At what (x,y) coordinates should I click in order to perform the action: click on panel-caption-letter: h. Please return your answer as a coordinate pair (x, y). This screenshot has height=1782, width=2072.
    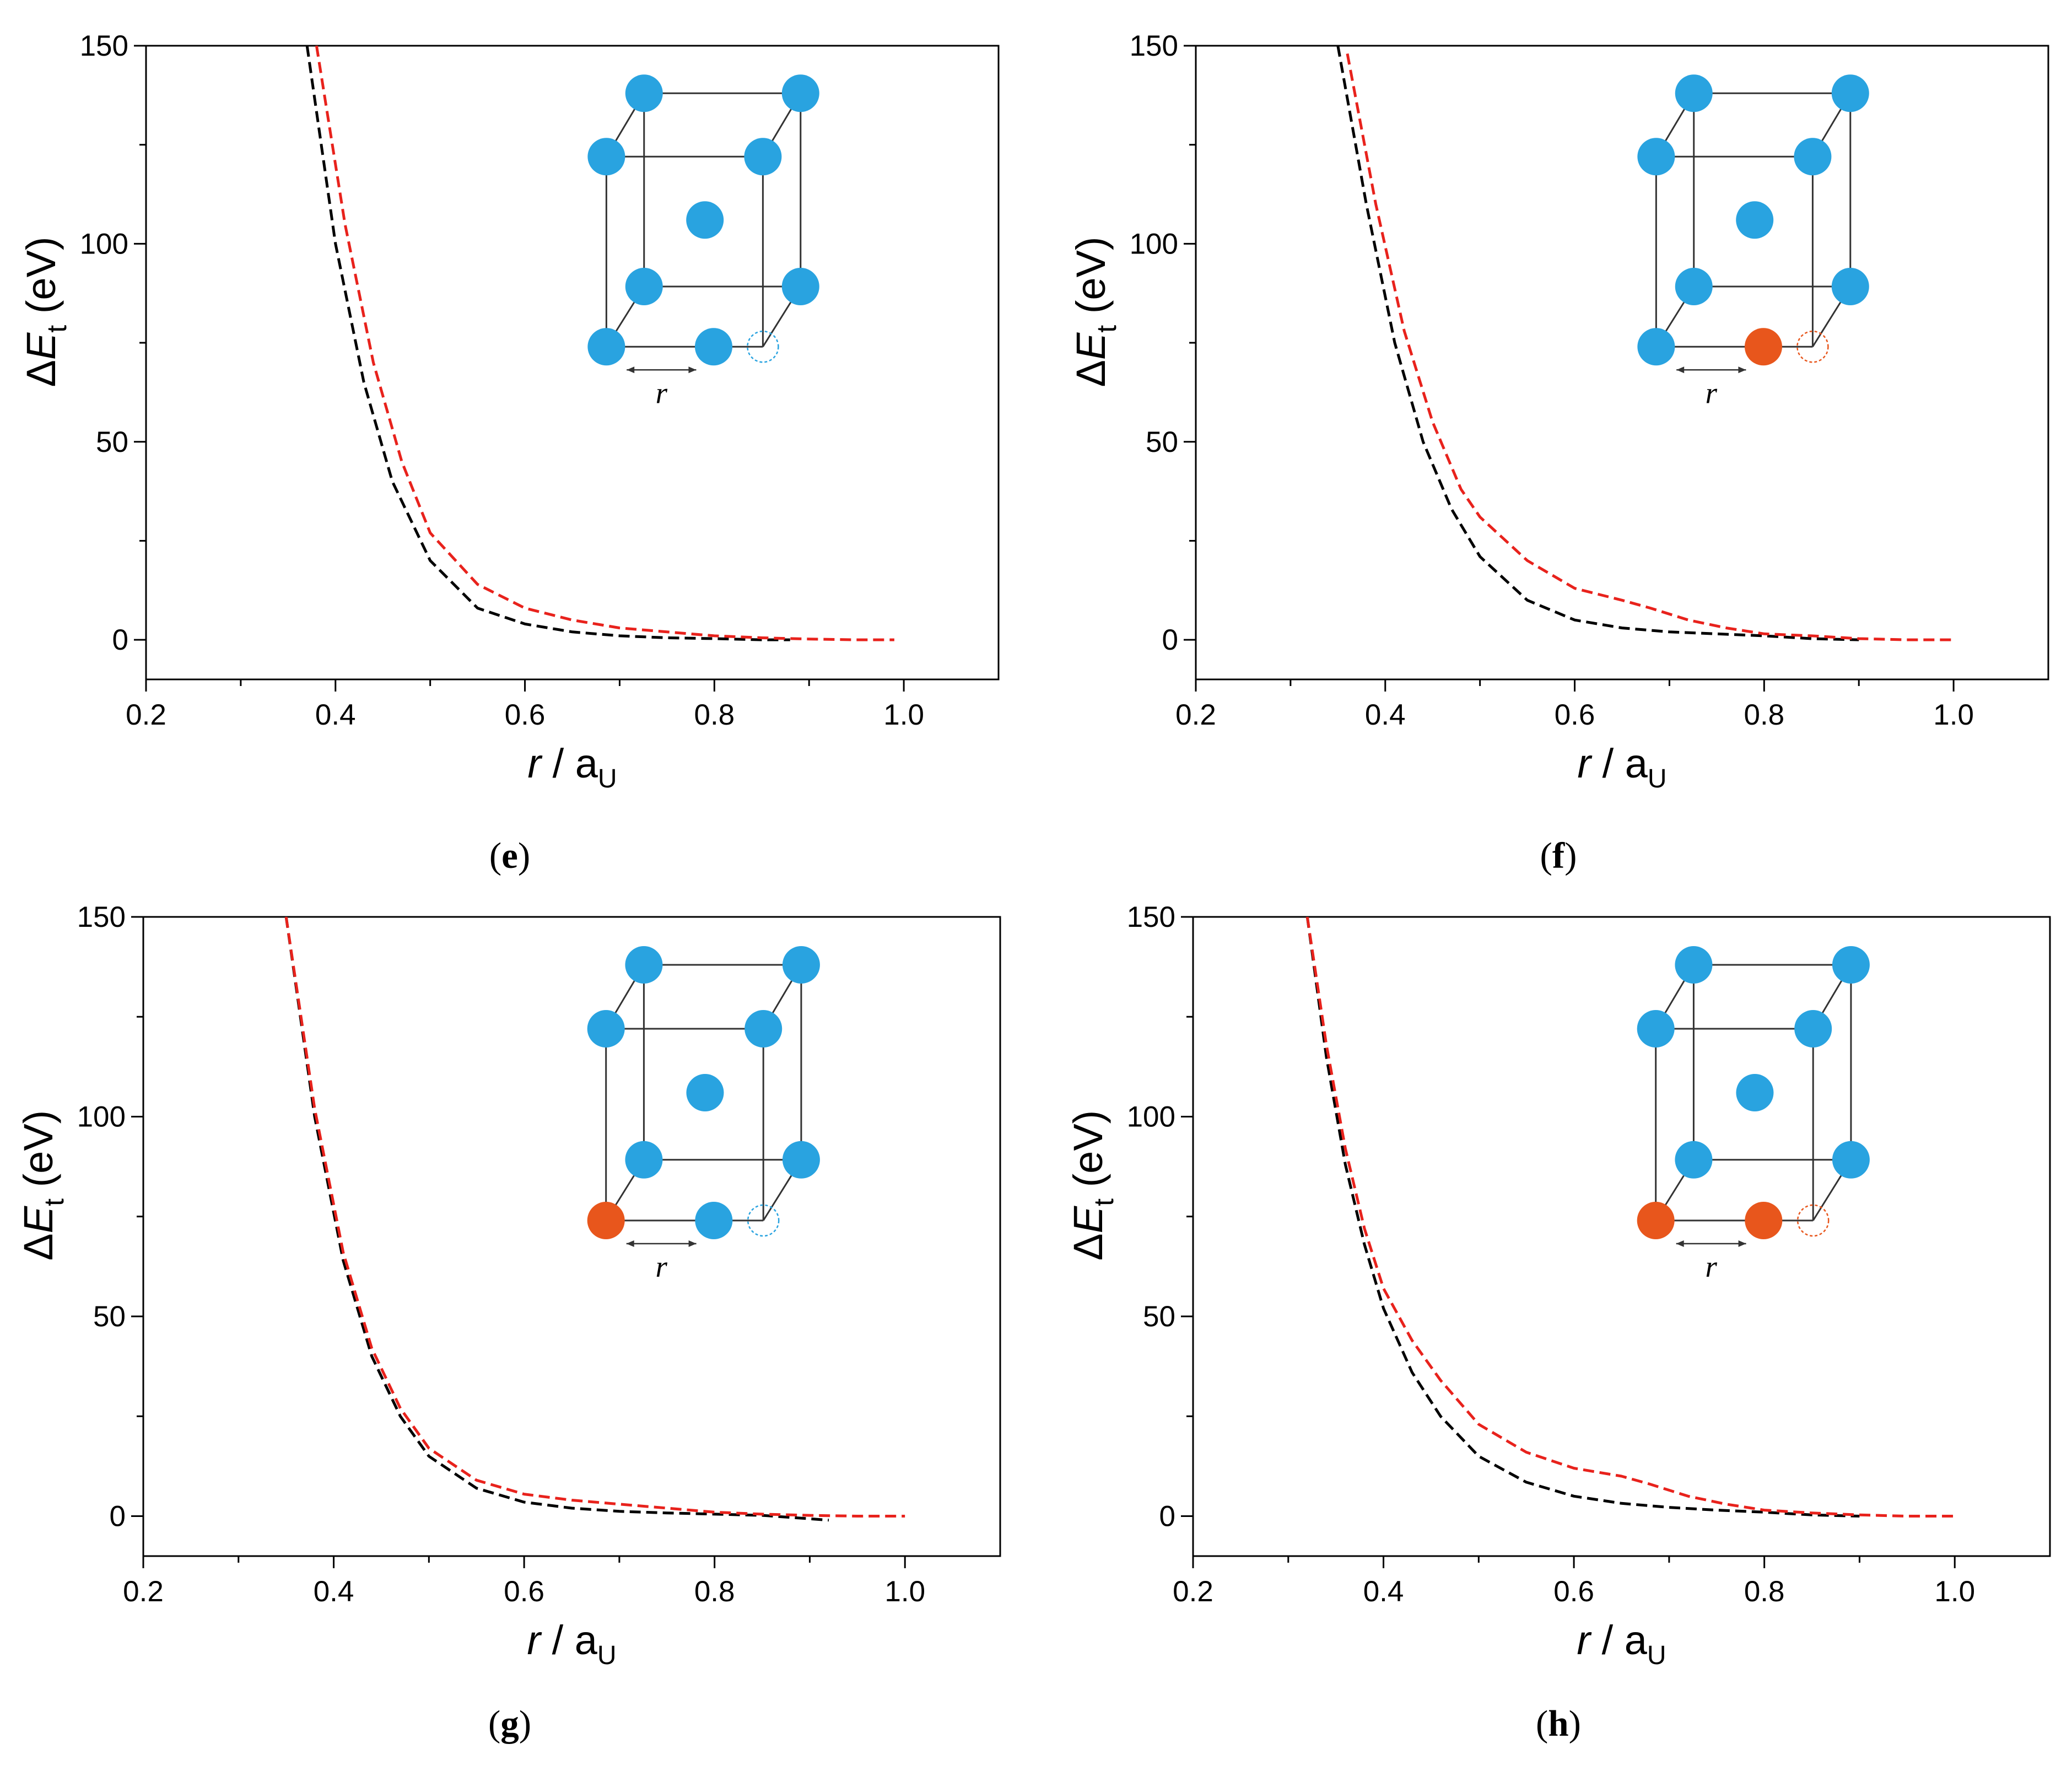
    Looking at the image, I should click on (1558, 1723).